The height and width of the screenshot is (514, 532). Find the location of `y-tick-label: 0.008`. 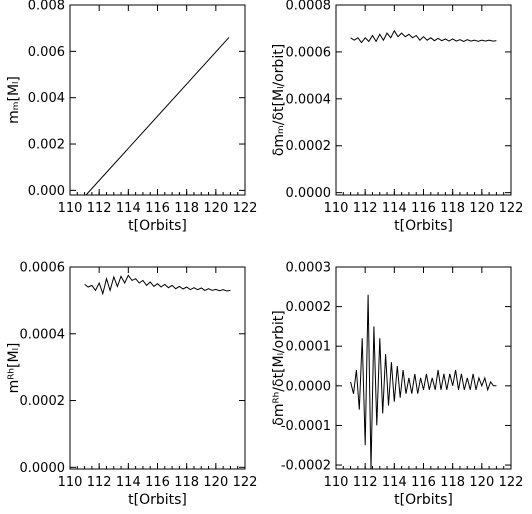

y-tick-label: 0.008 is located at coordinates (46, 7).